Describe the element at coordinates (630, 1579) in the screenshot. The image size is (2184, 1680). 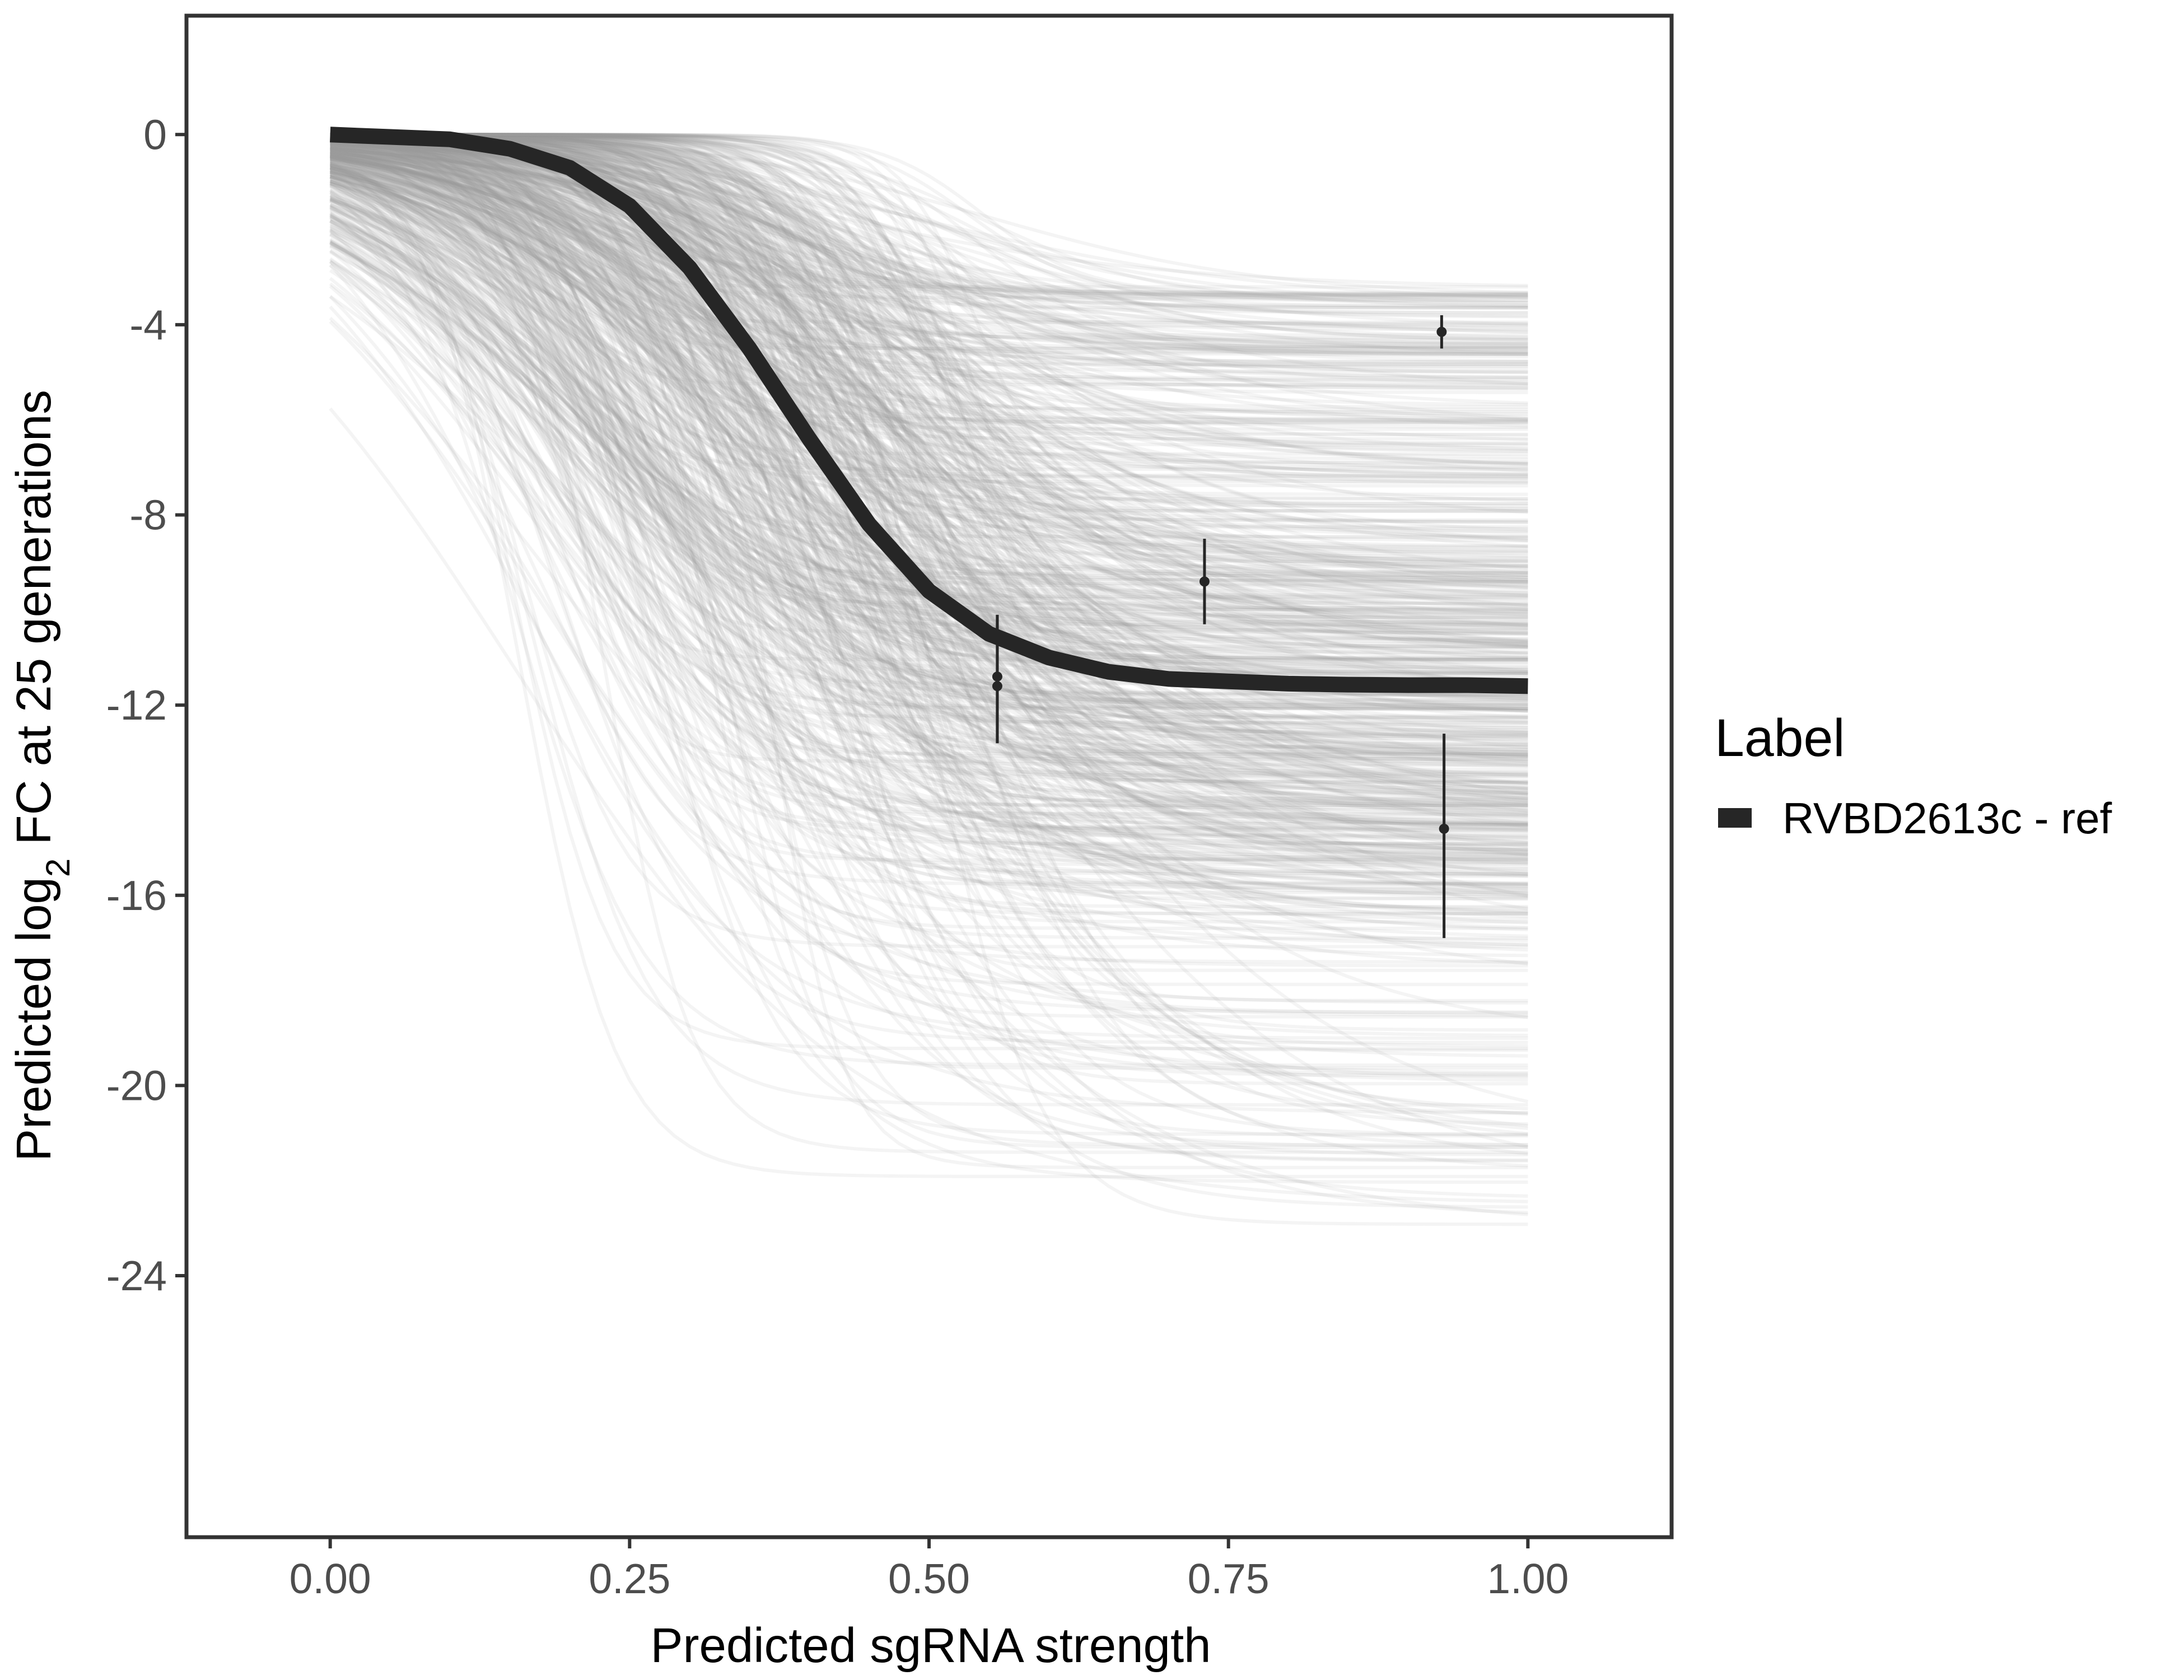
I see `x-tick-label: 0.25` at that location.